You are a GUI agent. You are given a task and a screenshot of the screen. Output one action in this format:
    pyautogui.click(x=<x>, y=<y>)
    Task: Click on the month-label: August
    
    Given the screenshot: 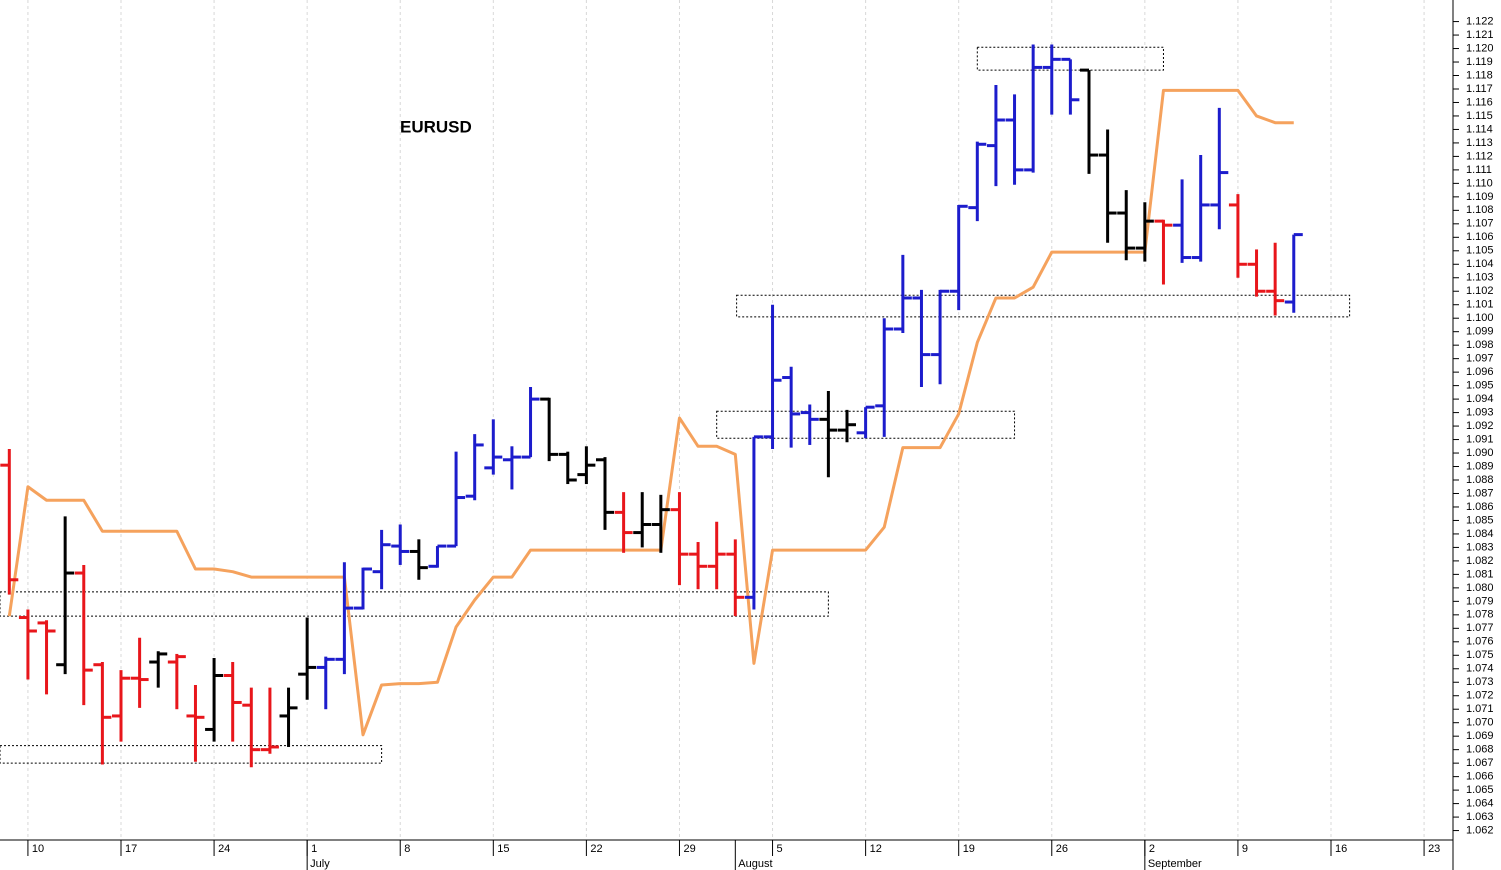 What is the action you would take?
    pyautogui.click(x=755, y=864)
    